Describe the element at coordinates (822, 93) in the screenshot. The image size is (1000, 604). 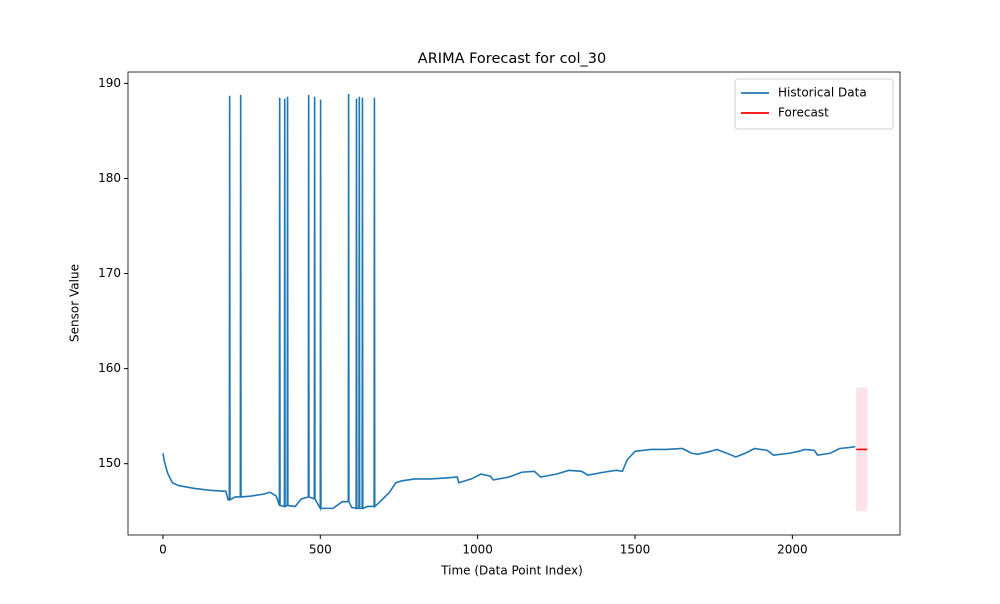
I see `legend-label: Historical Data` at that location.